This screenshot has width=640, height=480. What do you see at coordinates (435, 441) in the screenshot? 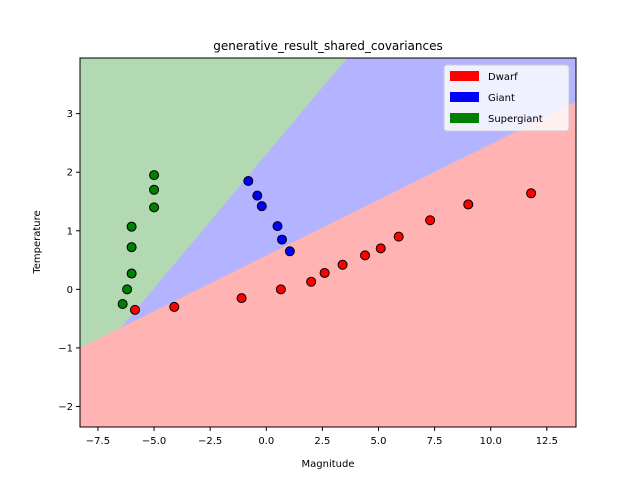
I see `x-tick-label: 7.5` at bounding box center [435, 441].